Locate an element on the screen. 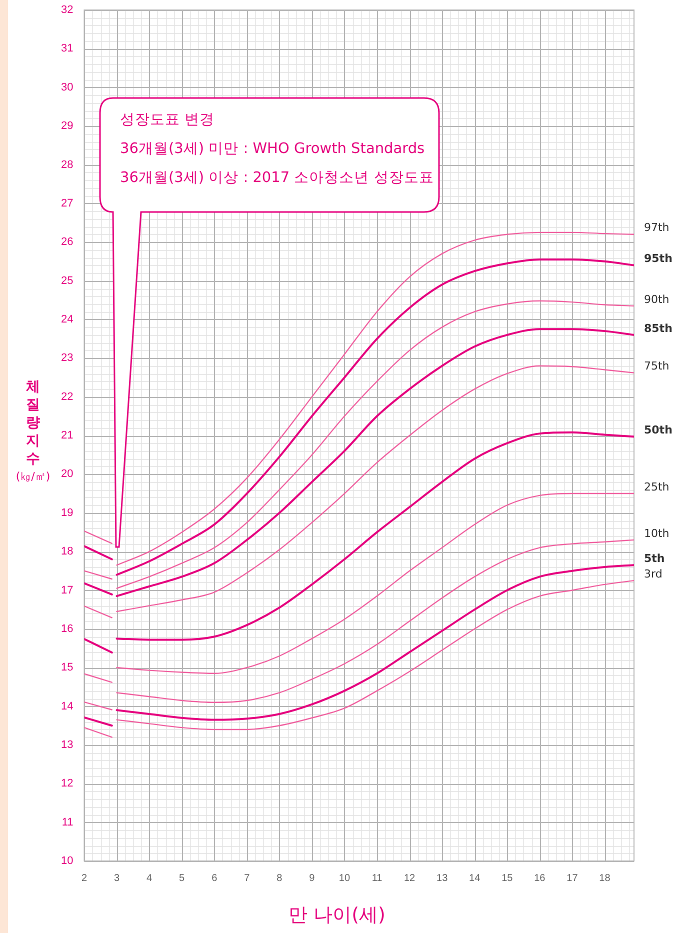  x-tick-label: 8 is located at coordinates (279, 878).